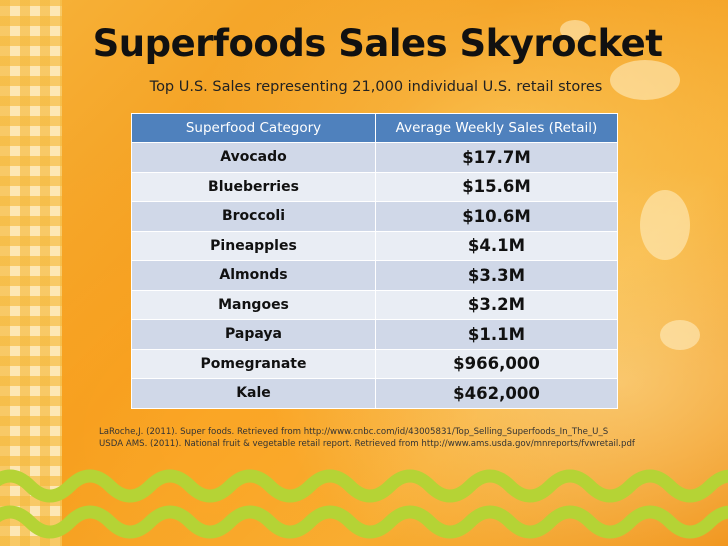  What do you see at coordinates (253, 216) in the screenshot?
I see `category-cell: Broccoli` at bounding box center [253, 216].